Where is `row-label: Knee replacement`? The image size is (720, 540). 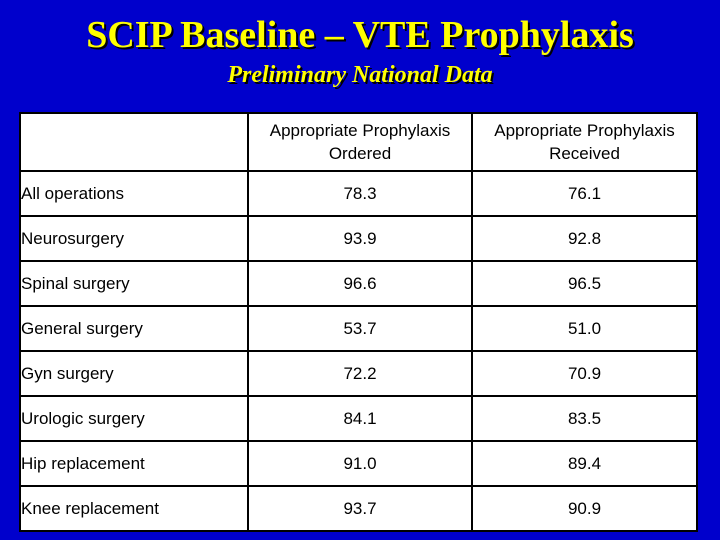
row-label: Knee replacement is located at coordinates (134, 508).